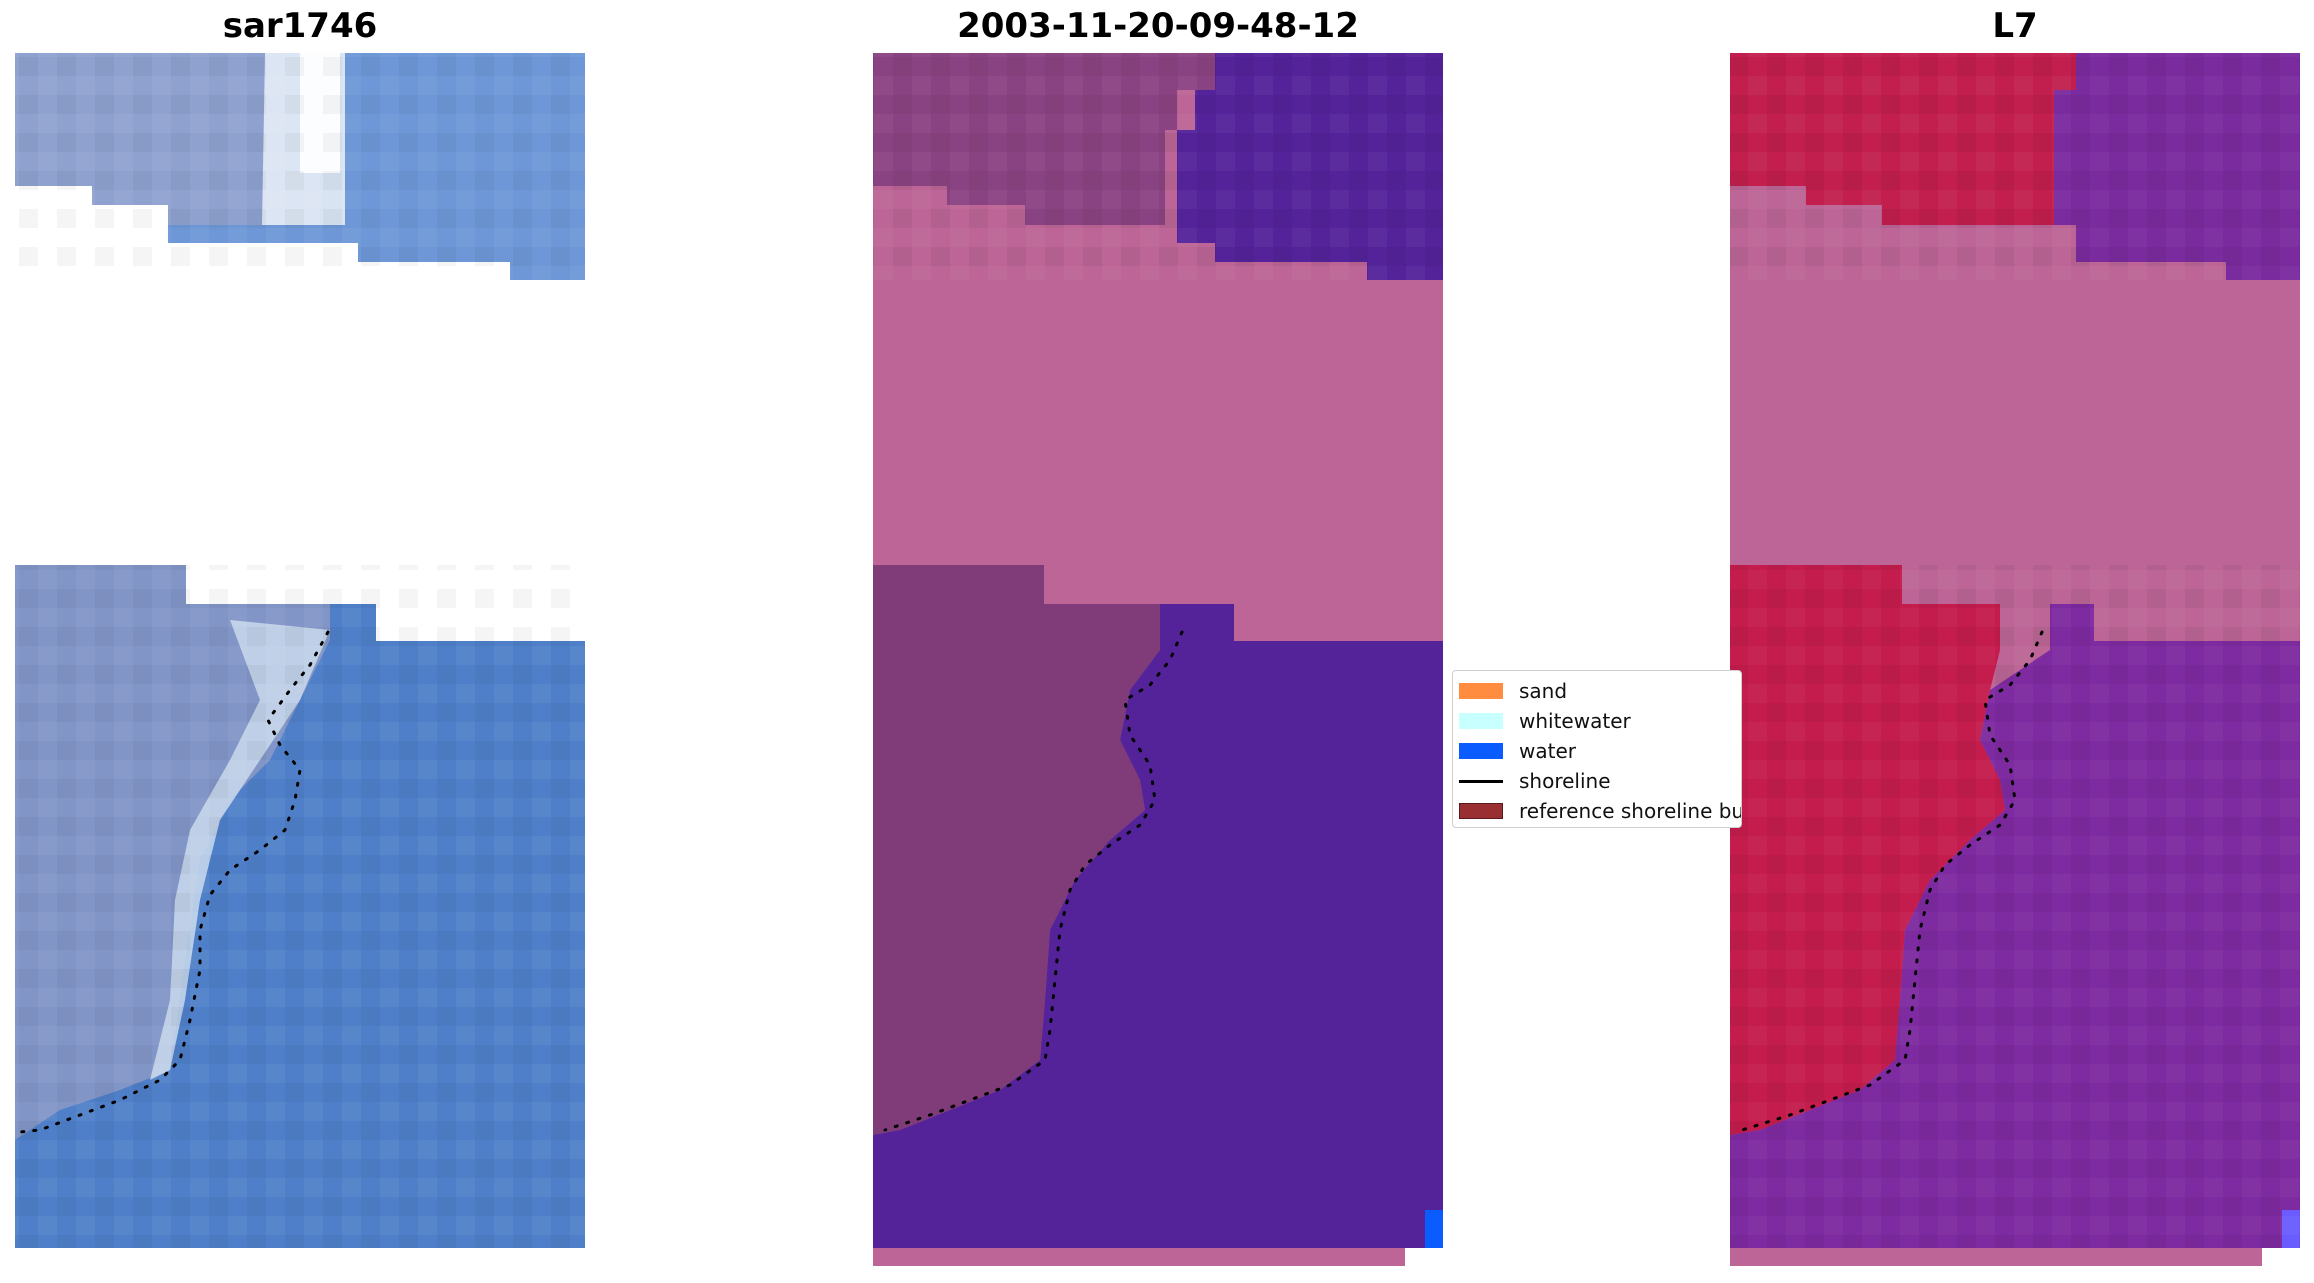 Image resolution: width=2314 pixels, height=1283 pixels. I want to click on legend-item-shoreline: shoreline, so click(1535, 781).